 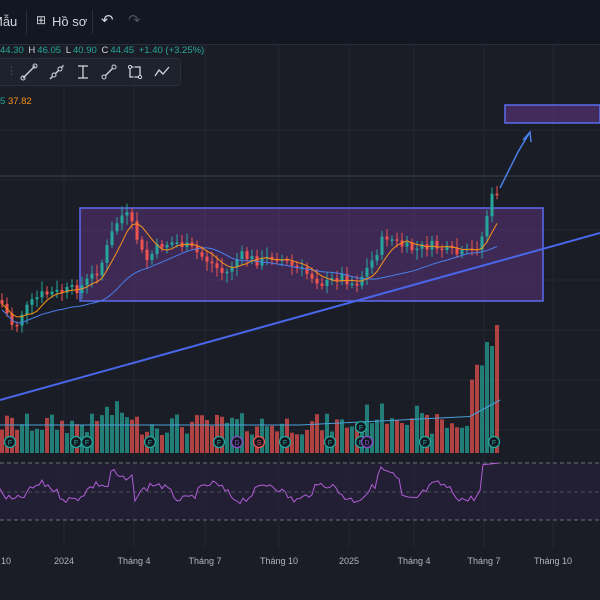 What do you see at coordinates (19, 101) in the screenshot?
I see `indicator-value-2: 37.82` at bounding box center [19, 101].